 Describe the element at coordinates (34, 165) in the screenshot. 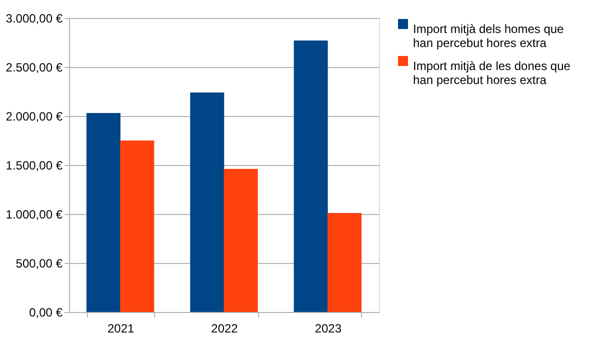

I see `y-tick-label: 1.500,00 €` at that location.